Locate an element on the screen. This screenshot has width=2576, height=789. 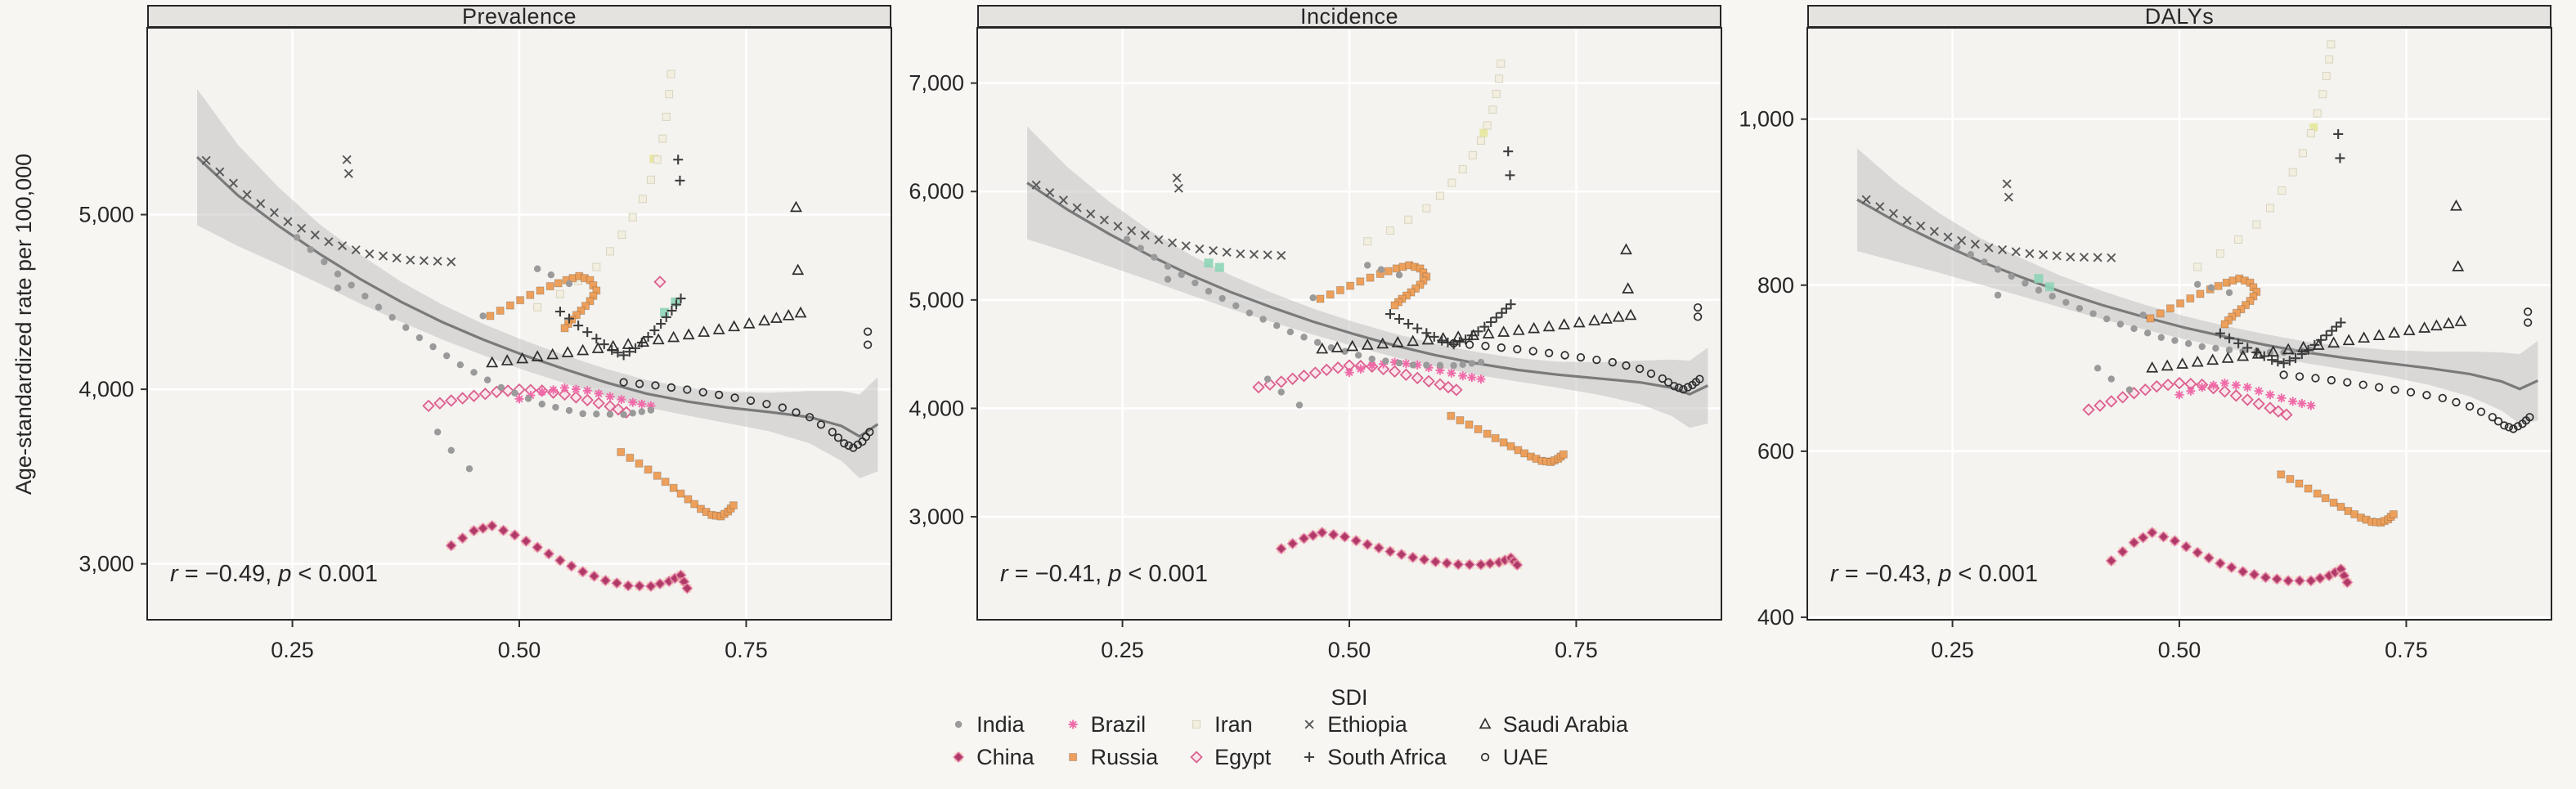
correlation-annotation-incidence: r = −0.41, p < 0.001 is located at coordinates (1104, 574).